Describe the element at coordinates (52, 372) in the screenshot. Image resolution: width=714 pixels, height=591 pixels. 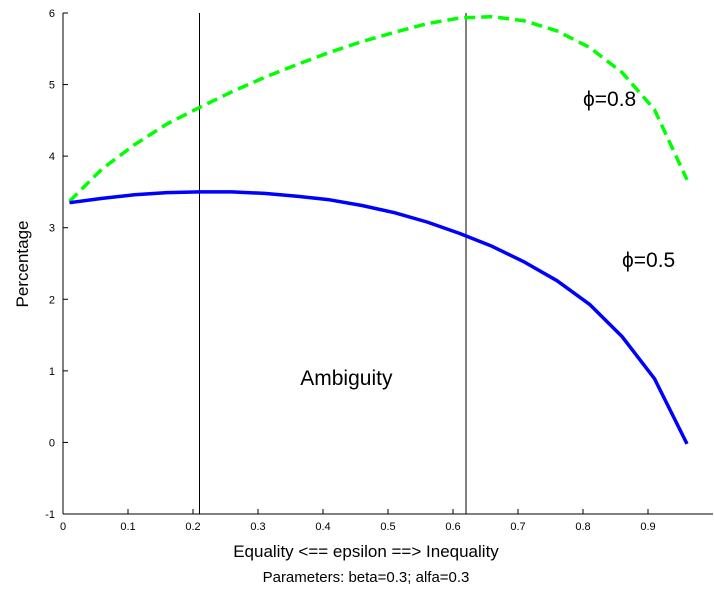
I see `y-tick-label: 1` at that location.